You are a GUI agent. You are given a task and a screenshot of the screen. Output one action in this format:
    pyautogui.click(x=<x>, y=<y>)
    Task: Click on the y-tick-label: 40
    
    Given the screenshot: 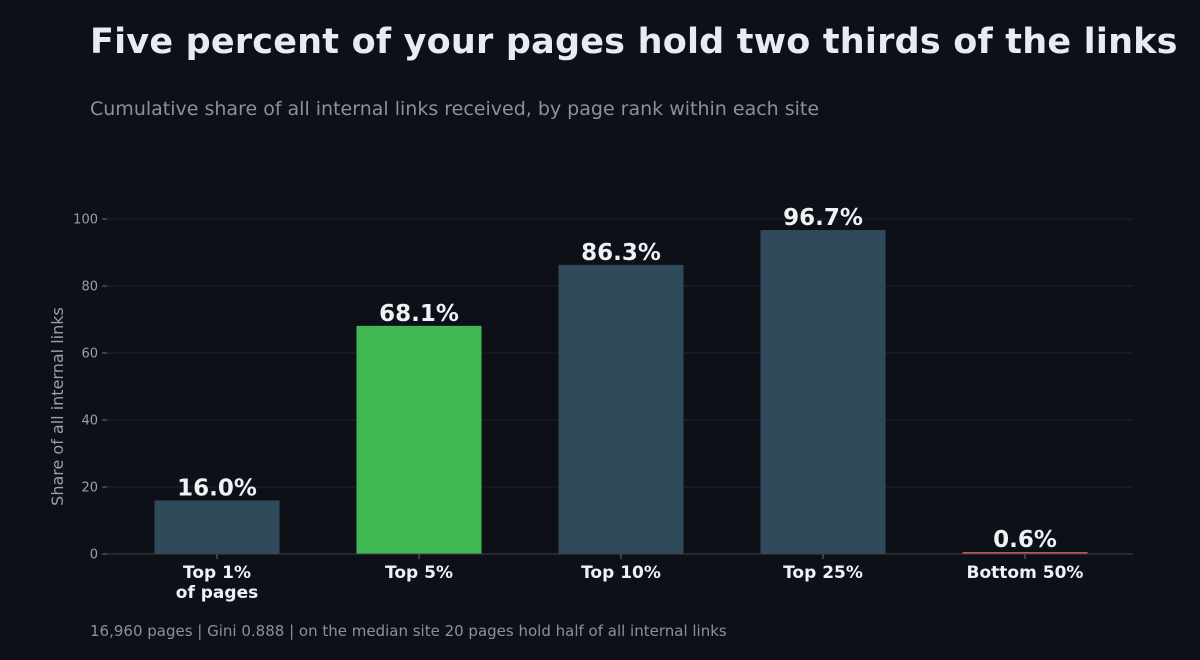 What is the action you would take?
    pyautogui.click(x=89, y=421)
    